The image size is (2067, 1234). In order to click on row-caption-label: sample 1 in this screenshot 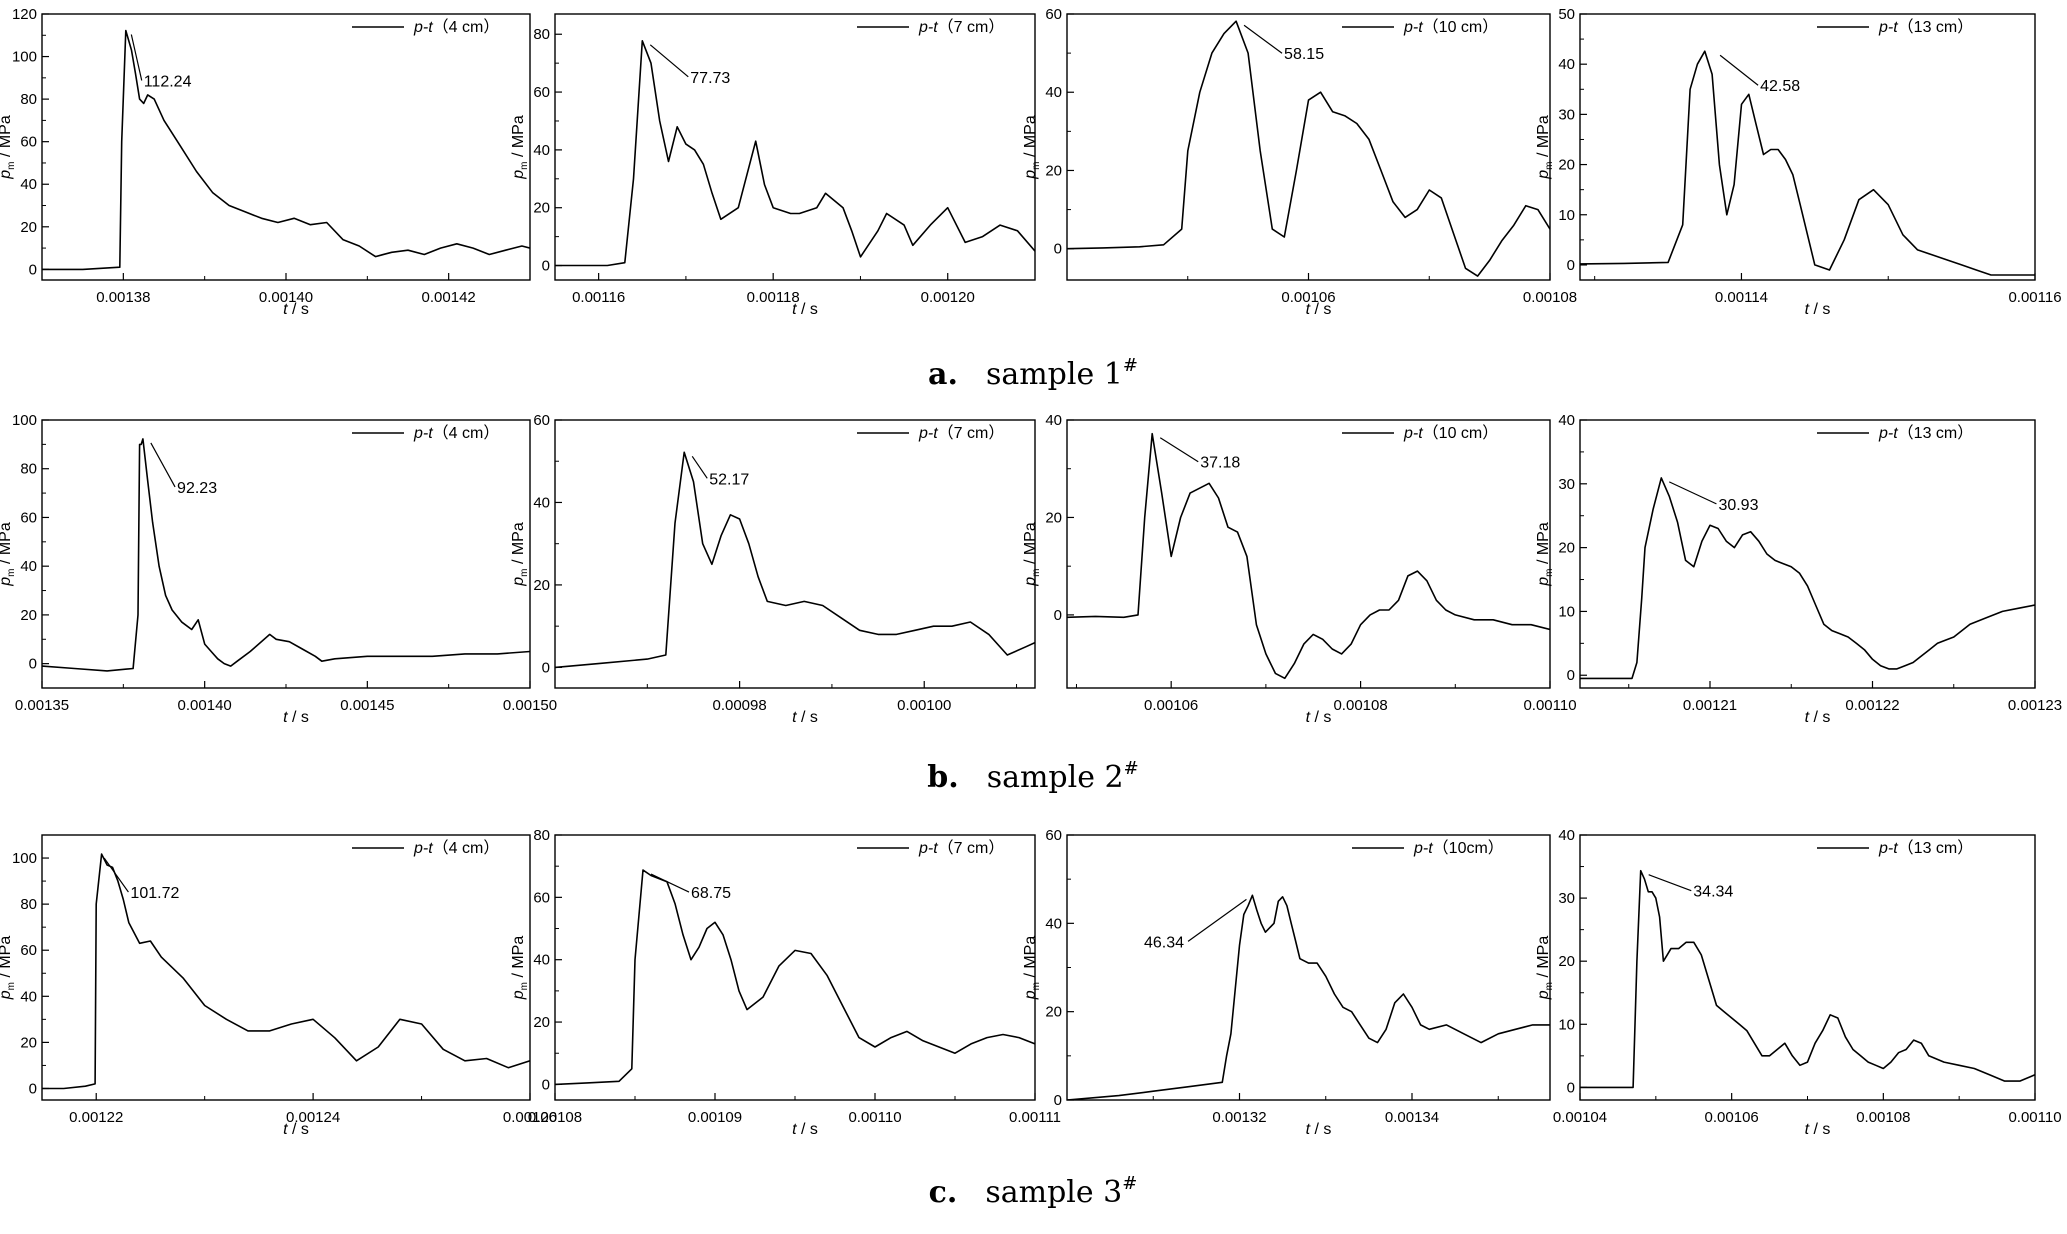, I will do `click(1054, 374)`.